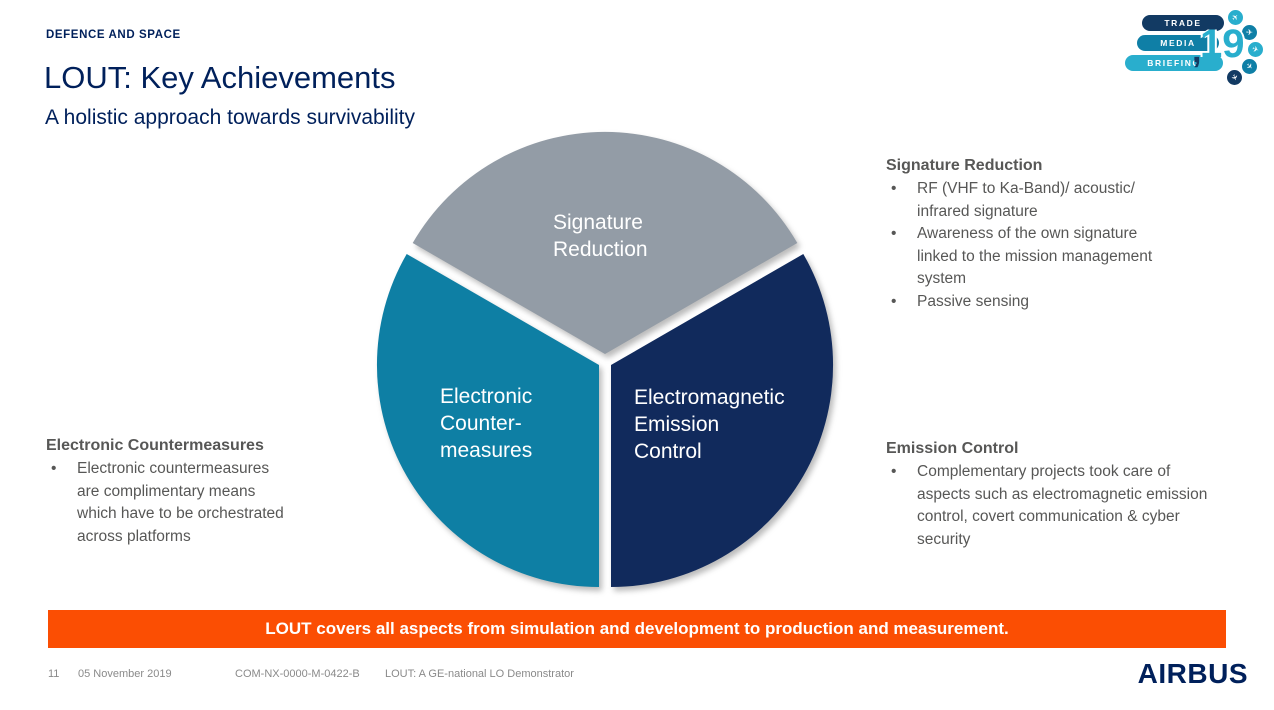  I want to click on note-heading: Electronic Countermeasures, so click(155, 445).